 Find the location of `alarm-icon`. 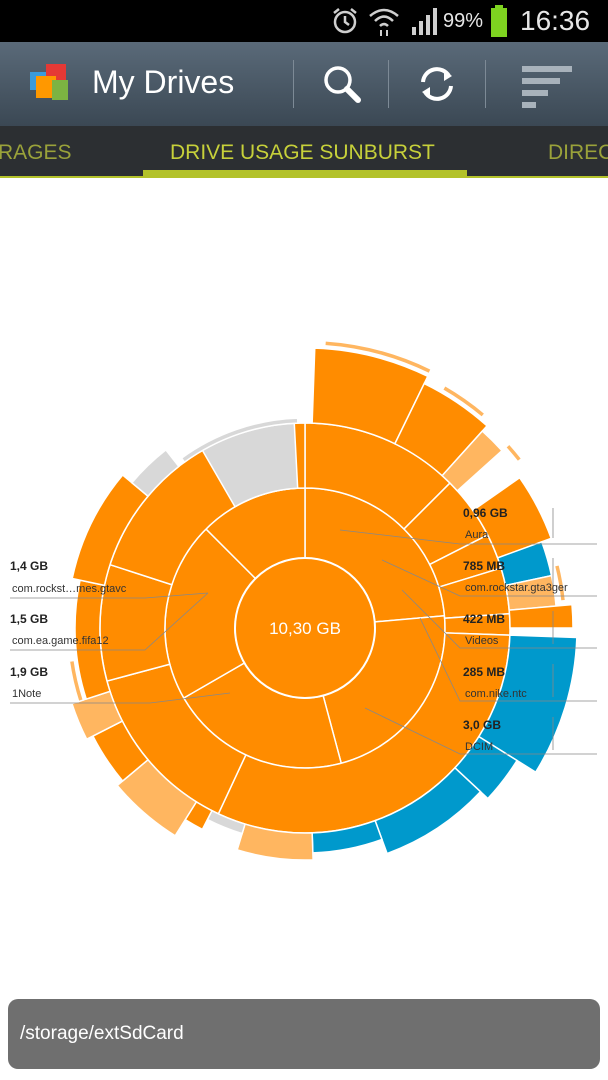

alarm-icon is located at coordinates (345, 21).